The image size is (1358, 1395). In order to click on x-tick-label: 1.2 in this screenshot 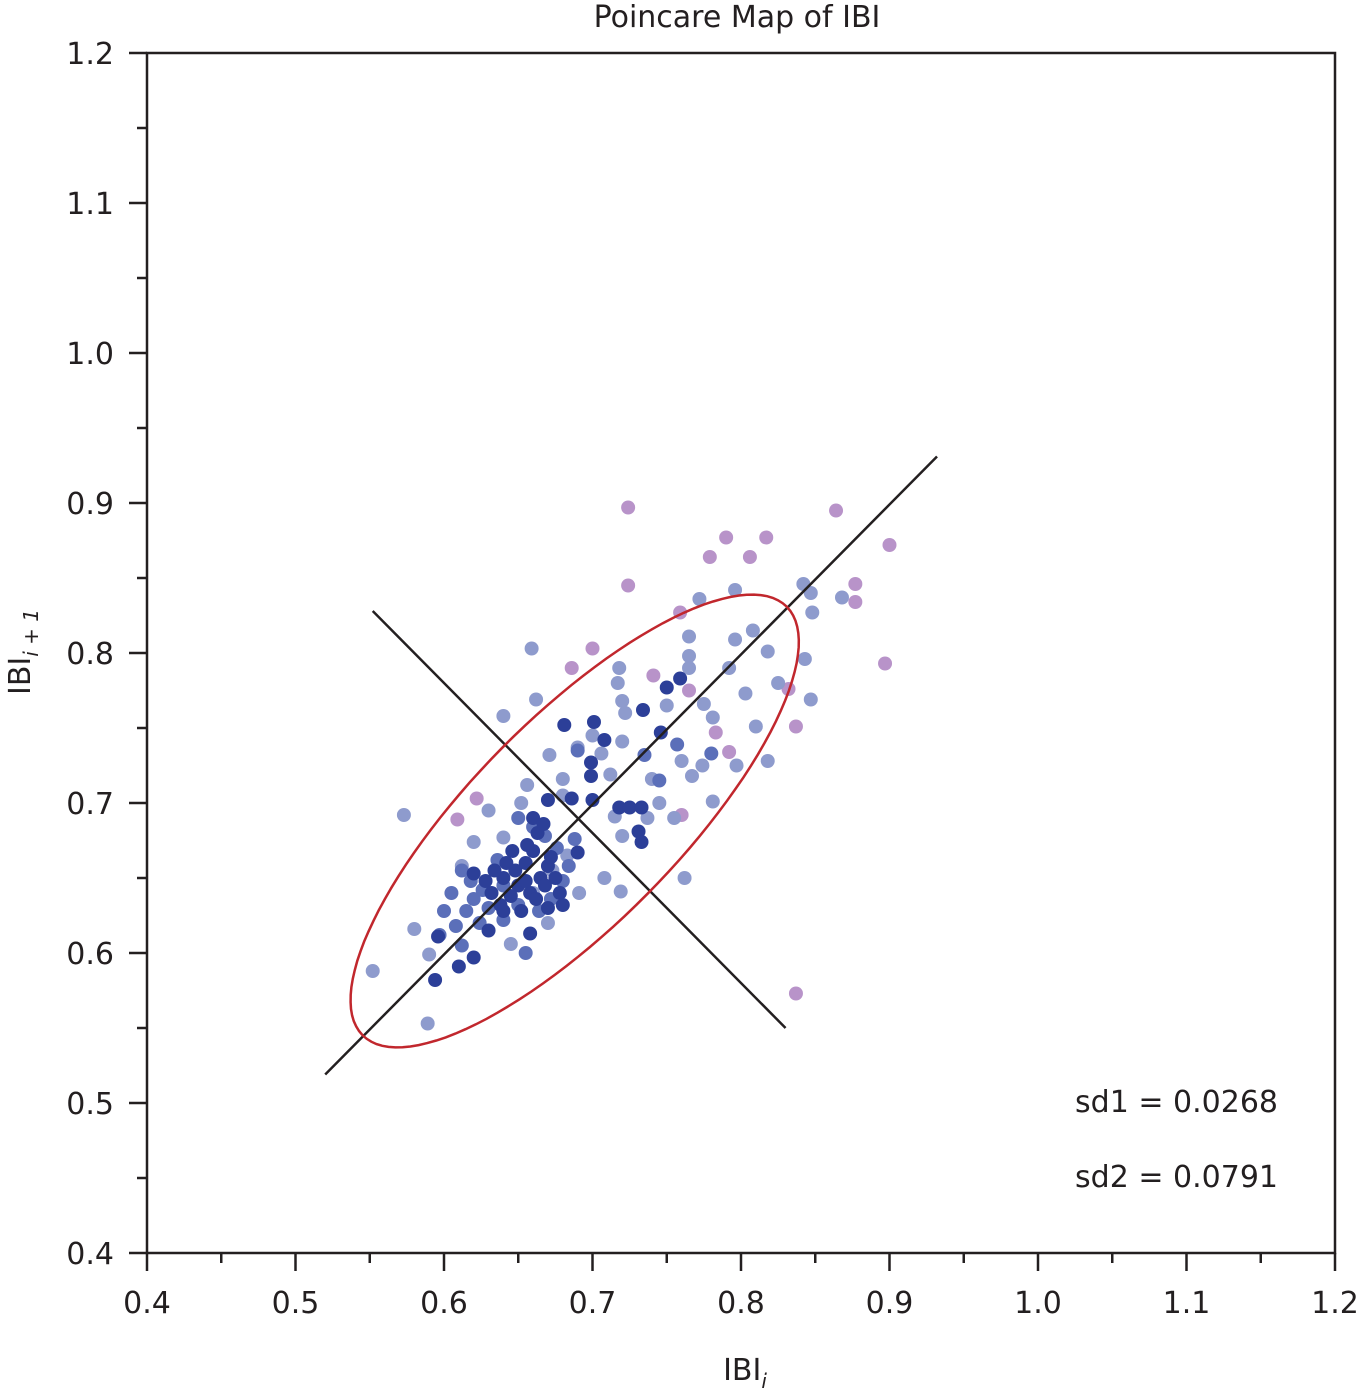, I will do `click(1334, 1303)`.